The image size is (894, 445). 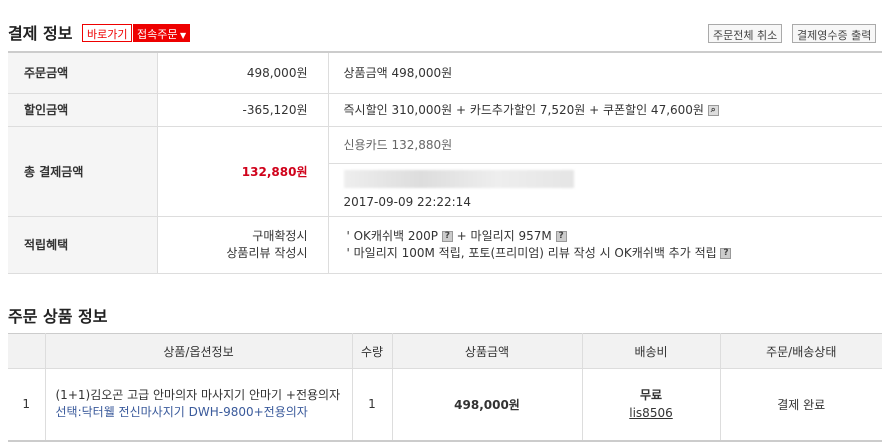 What do you see at coordinates (504, 235) in the screenshot?
I see `reward-line: + 마일리지 957M` at bounding box center [504, 235].